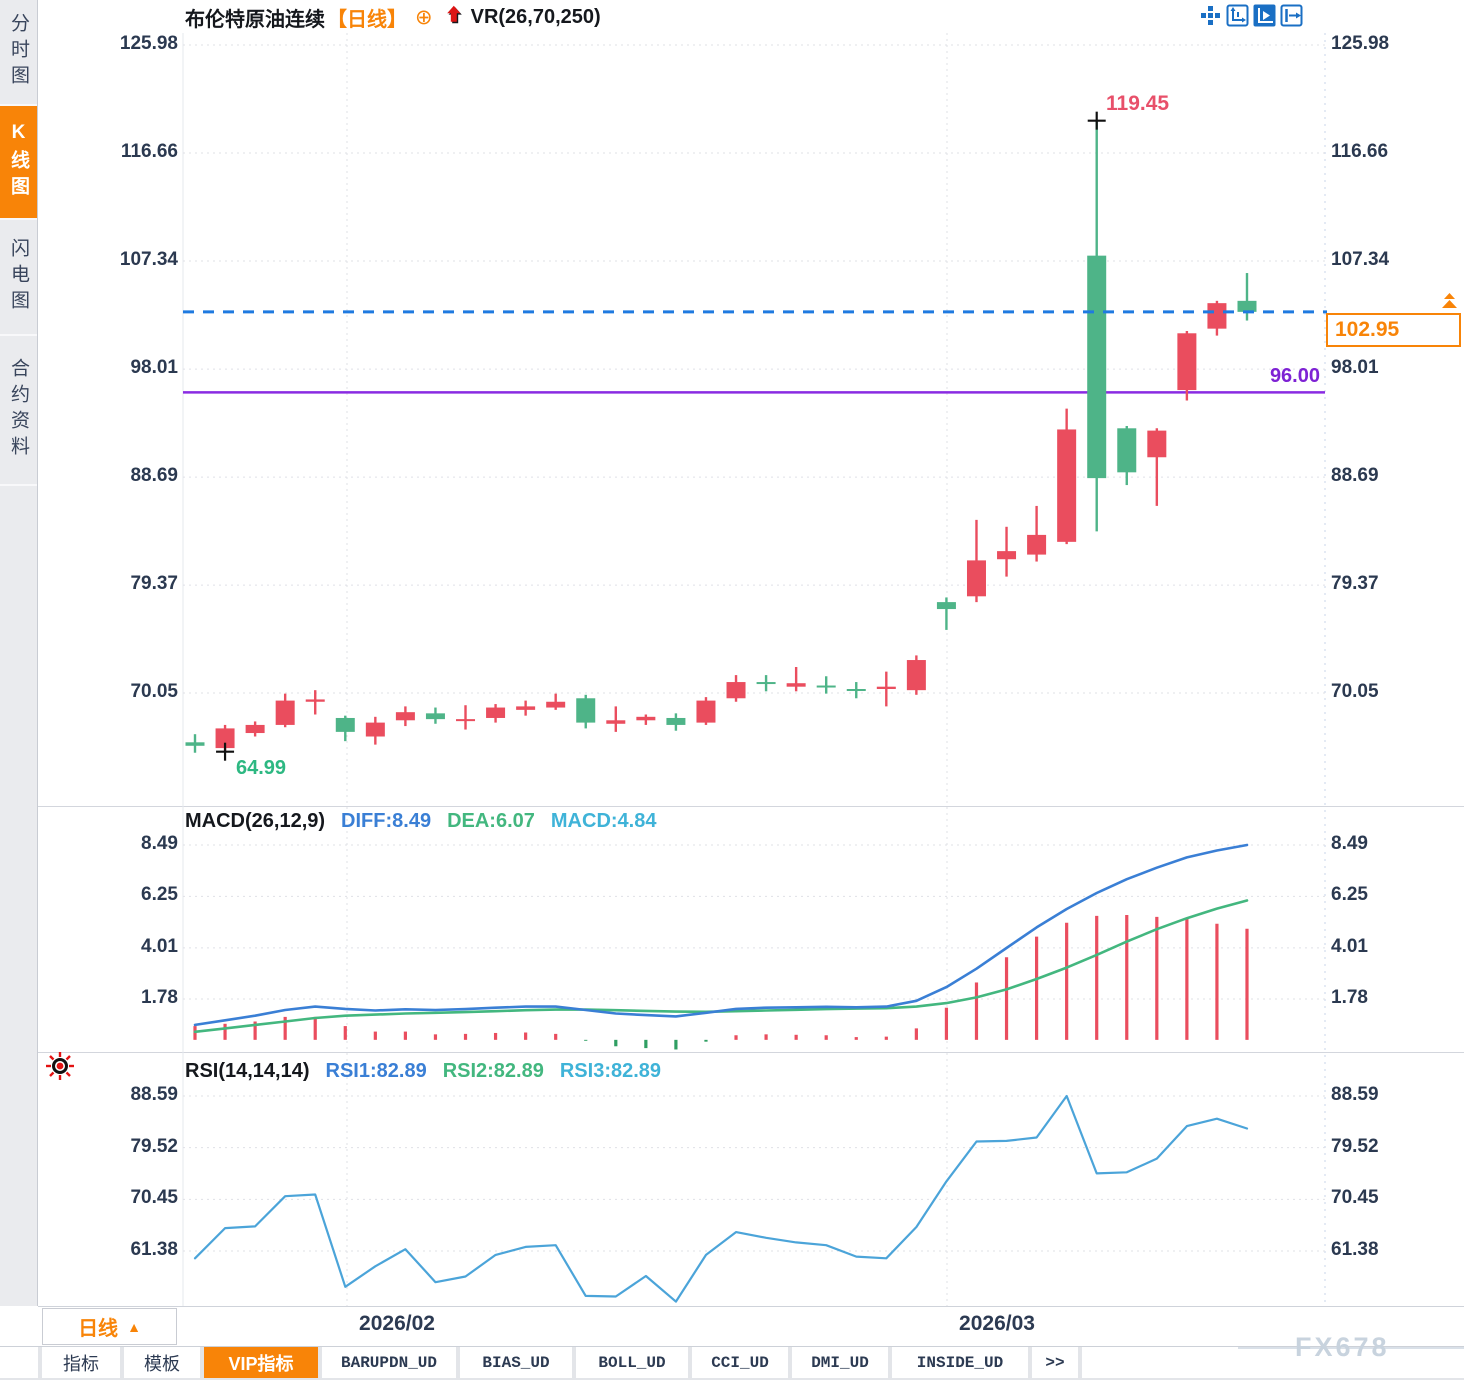  What do you see at coordinates (18, 278) in the screenshot?
I see `sidebar-tab-lightning-chart: 闪电图` at bounding box center [18, 278].